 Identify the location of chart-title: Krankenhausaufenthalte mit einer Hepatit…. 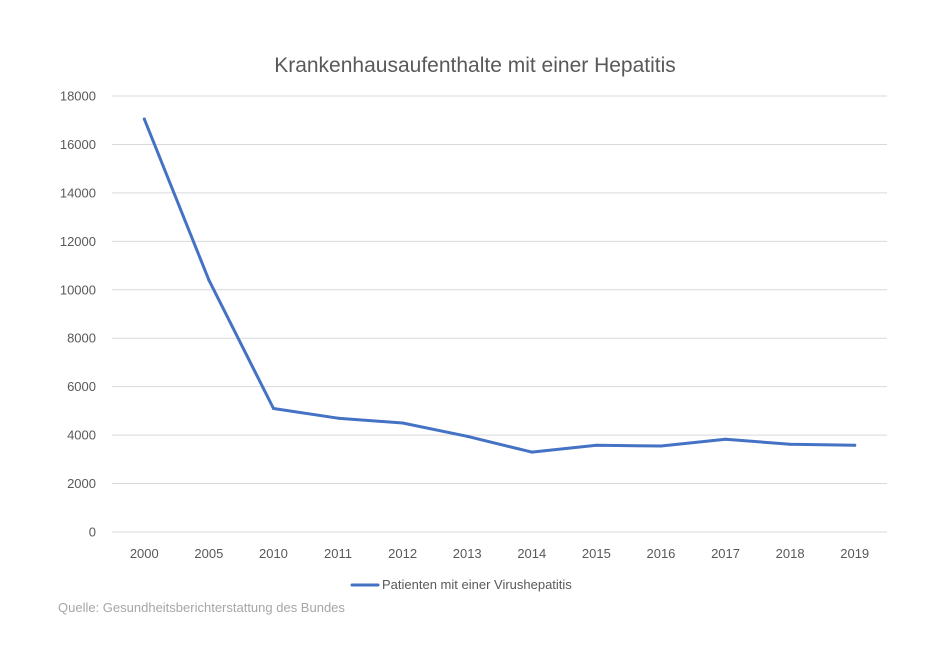
(475, 65).